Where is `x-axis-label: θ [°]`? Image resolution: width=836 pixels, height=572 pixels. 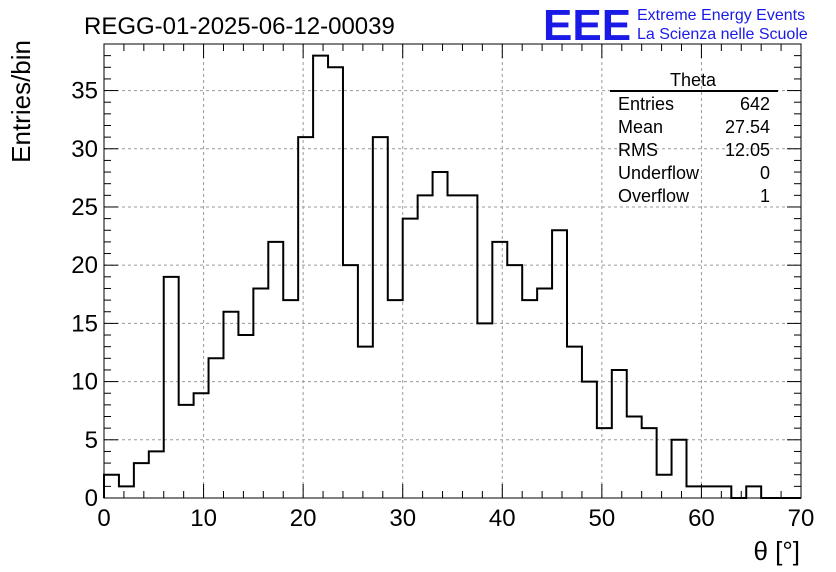 x-axis-label: θ [°] is located at coordinates (776, 551).